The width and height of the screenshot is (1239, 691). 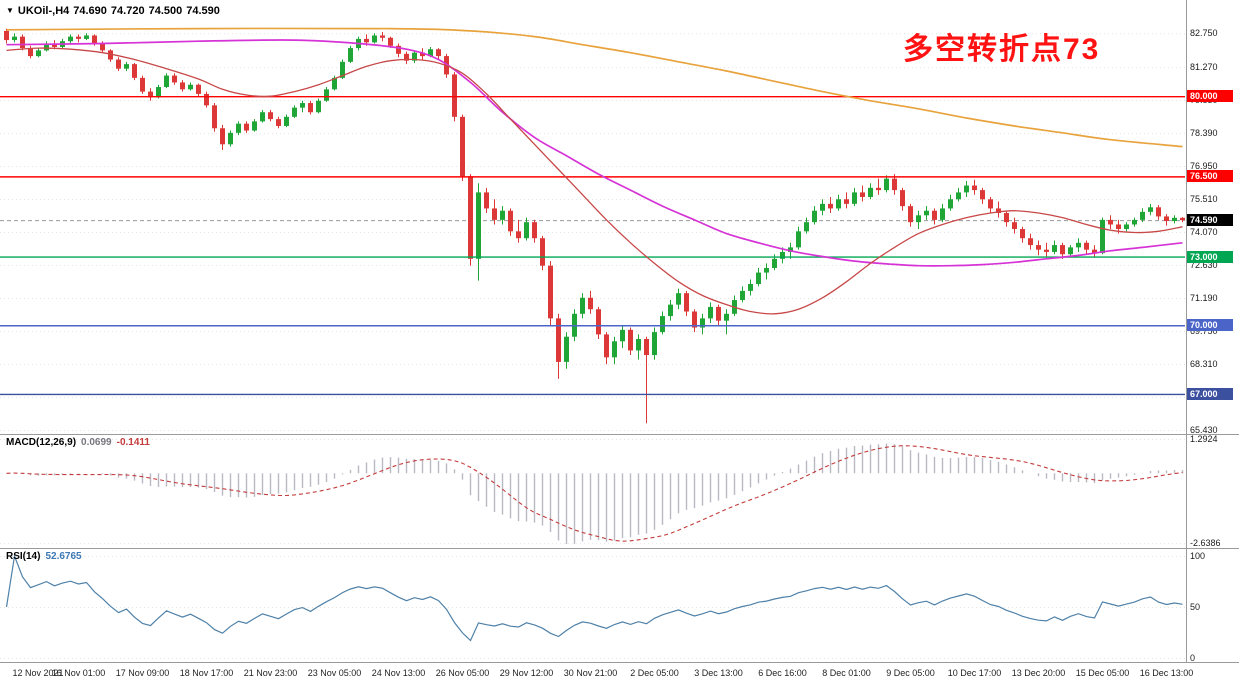 What do you see at coordinates (619, 677) in the screenshot?
I see `time-axis` at bounding box center [619, 677].